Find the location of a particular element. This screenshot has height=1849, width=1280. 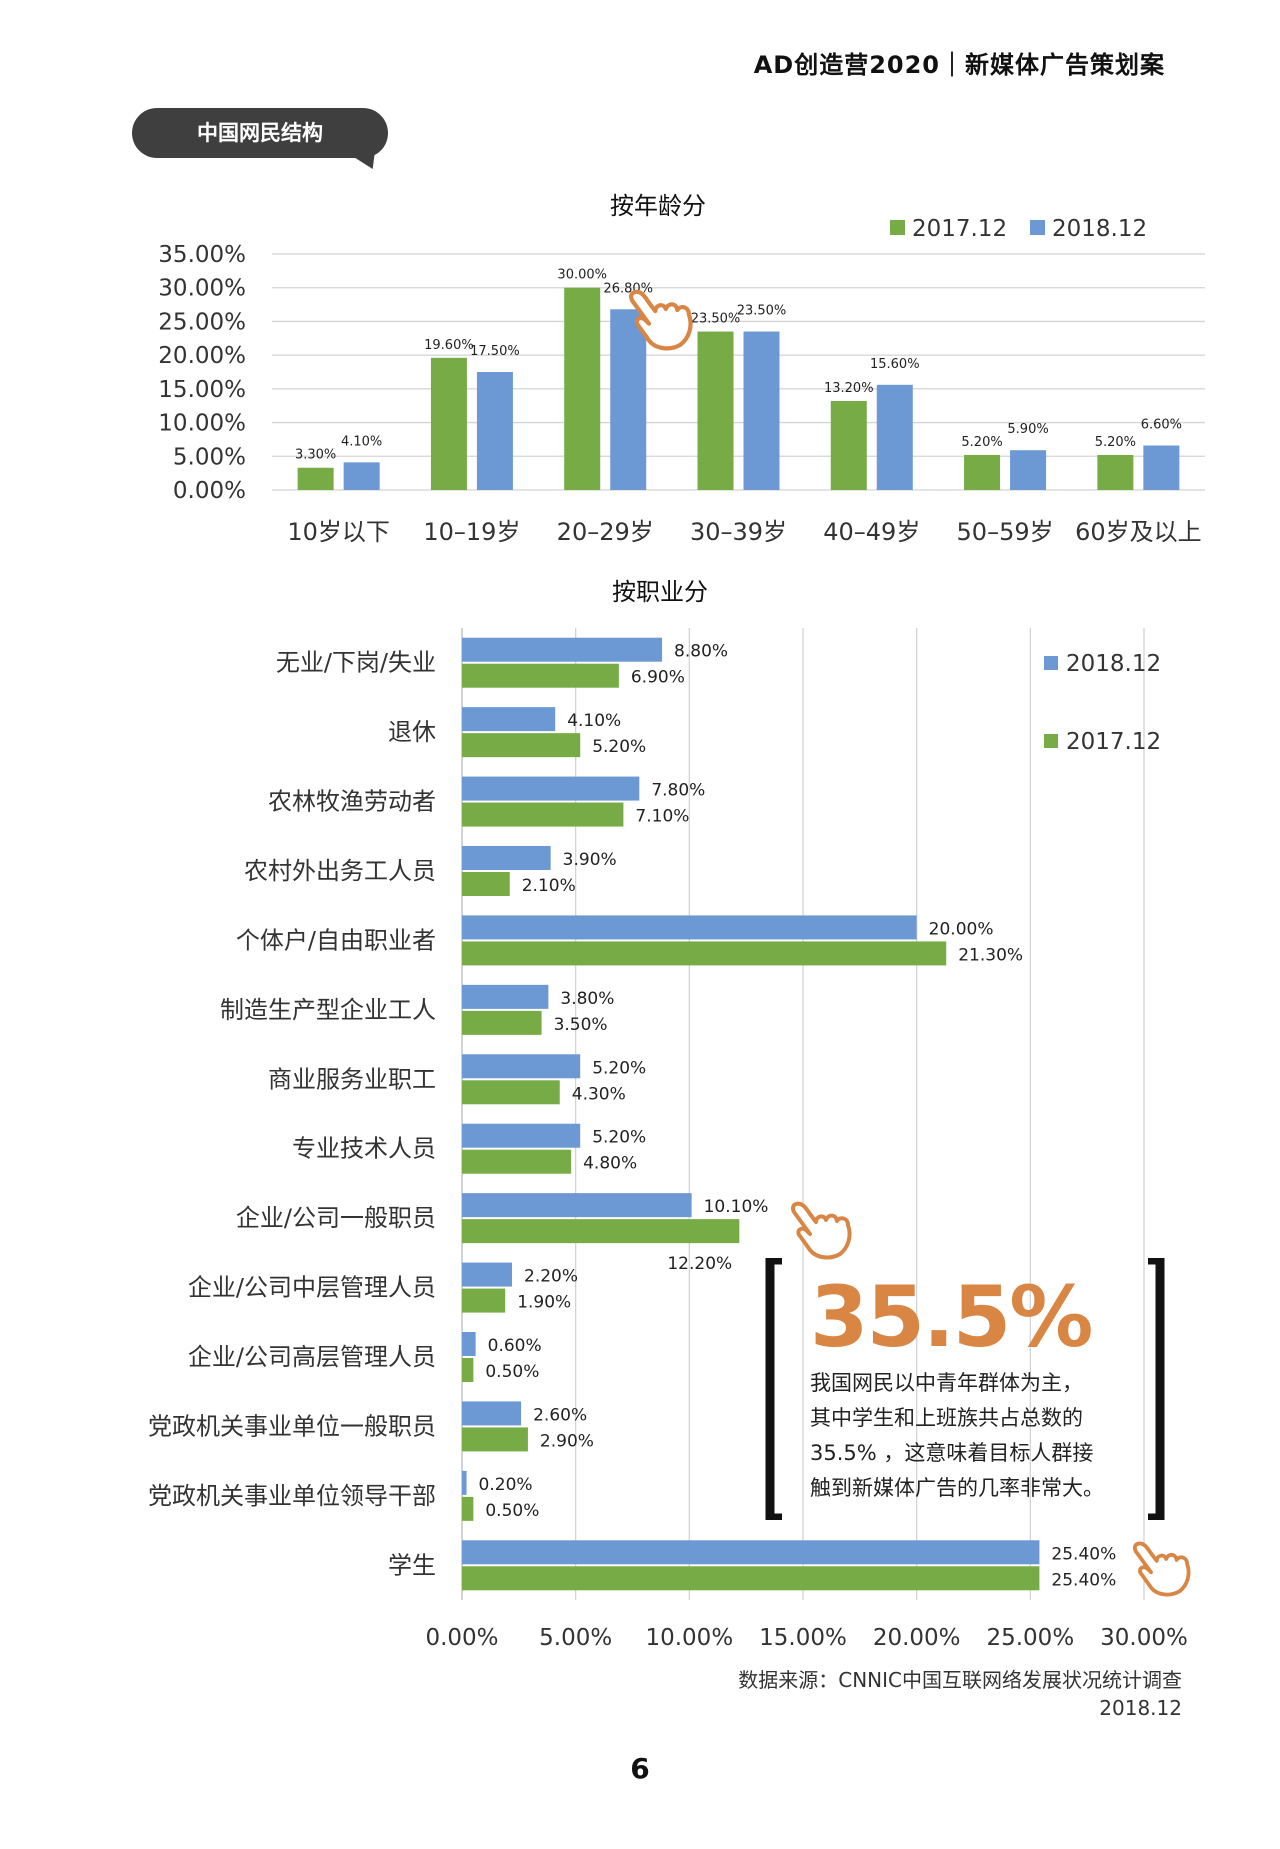

y-tick-label: 15.00% is located at coordinates (202, 390).